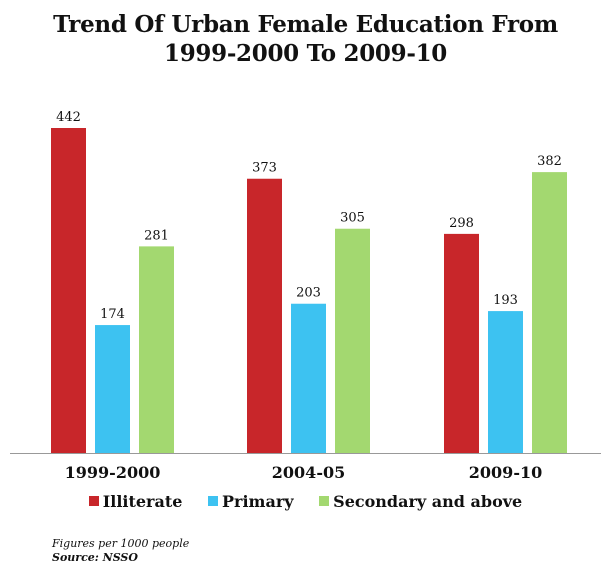 The height and width of the screenshot is (567, 611). Describe the element at coordinates (213, 501) in the screenshot. I see `legend-swatch-primary` at that location.